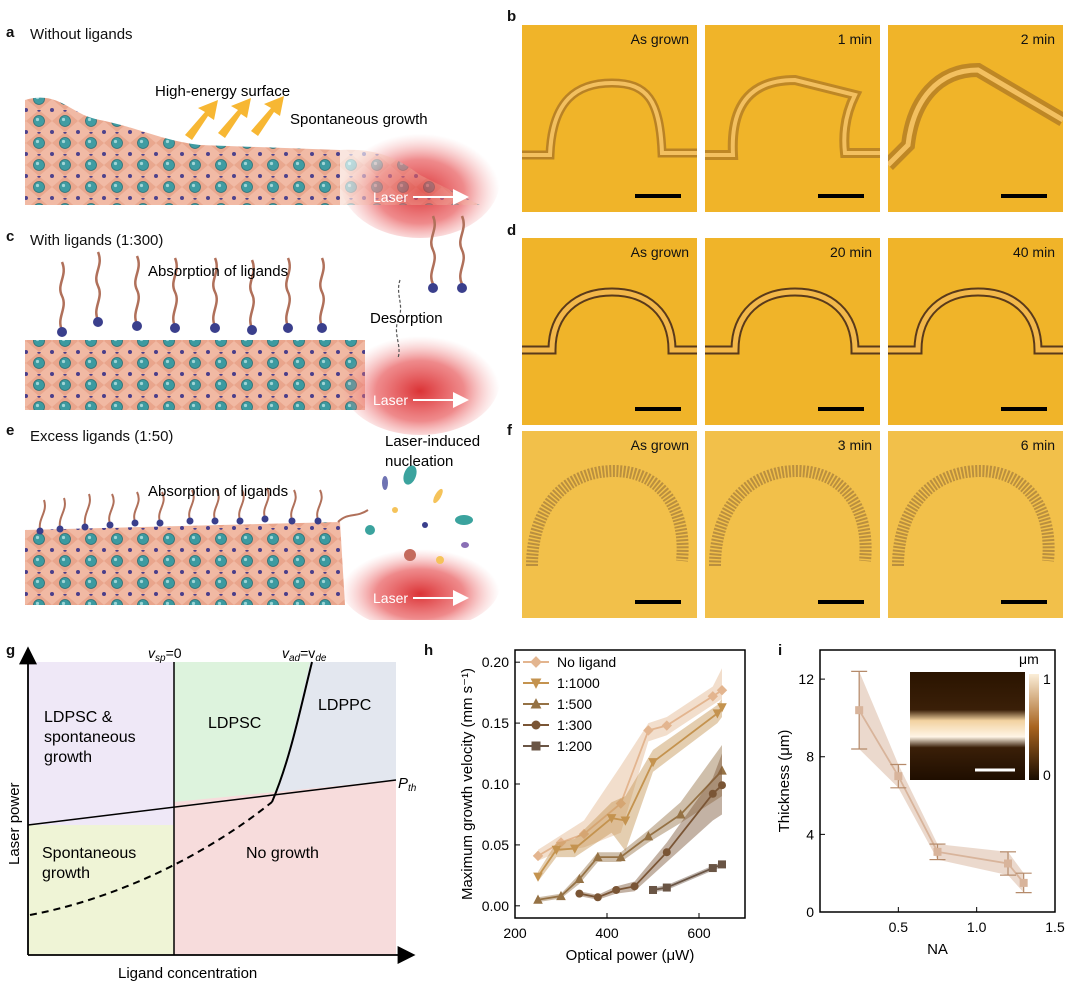  I want to click on d-time-2: 20 min, so click(850, 252).